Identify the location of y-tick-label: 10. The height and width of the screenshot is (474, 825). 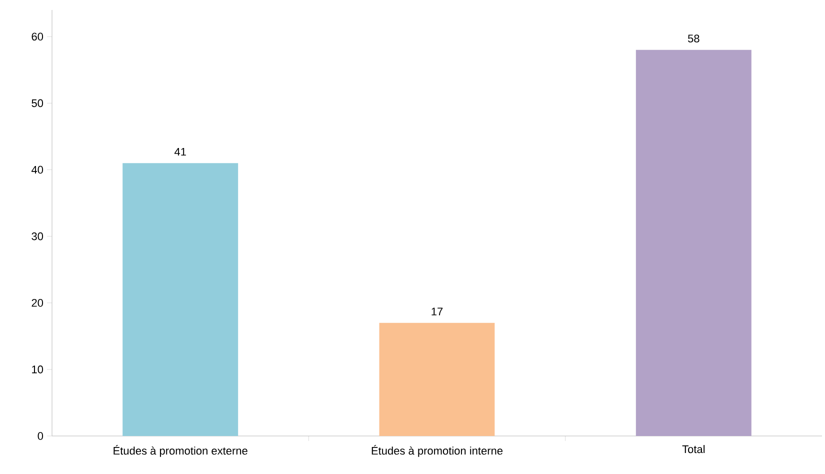
(38, 370).